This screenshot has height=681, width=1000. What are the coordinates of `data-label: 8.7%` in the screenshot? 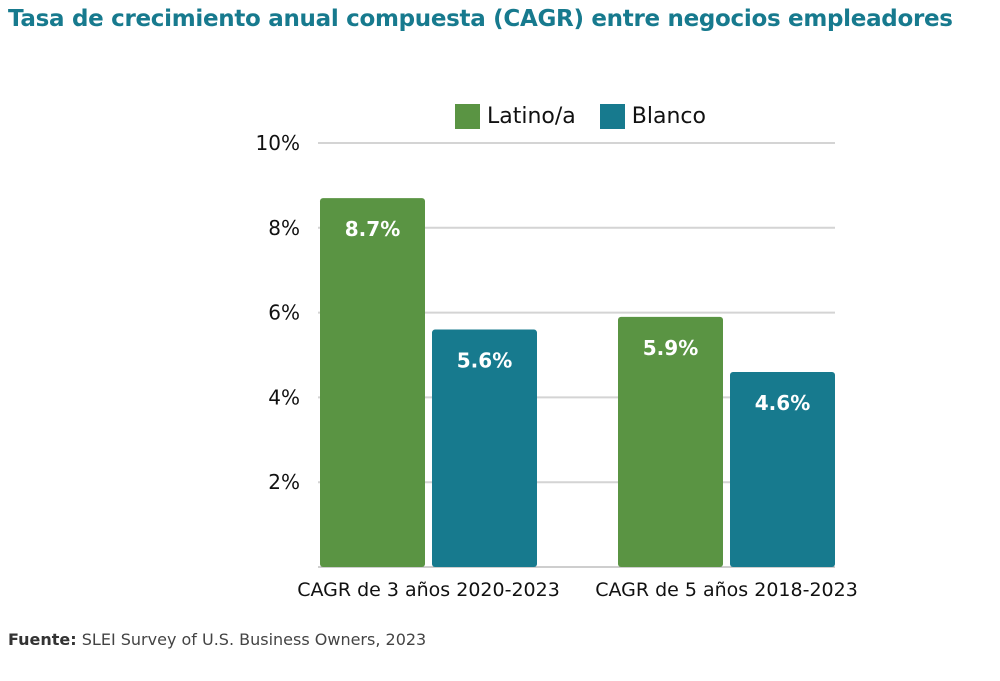 It's located at (372, 229).